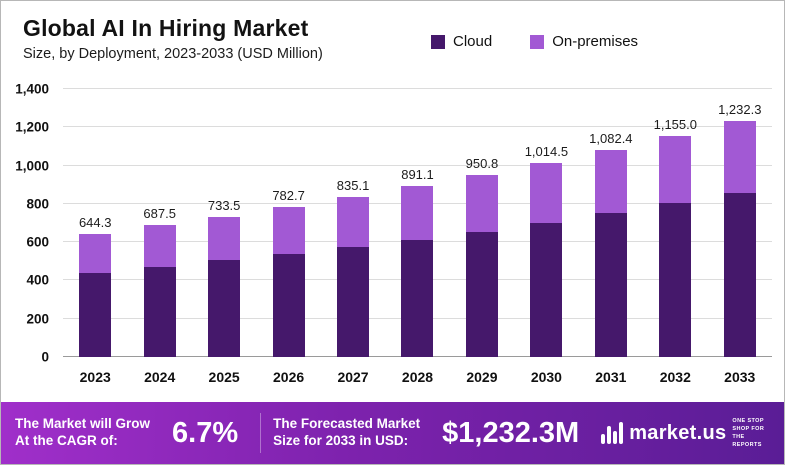 The image size is (785, 465). I want to click on bar-total-label: 644.3, so click(95, 222).